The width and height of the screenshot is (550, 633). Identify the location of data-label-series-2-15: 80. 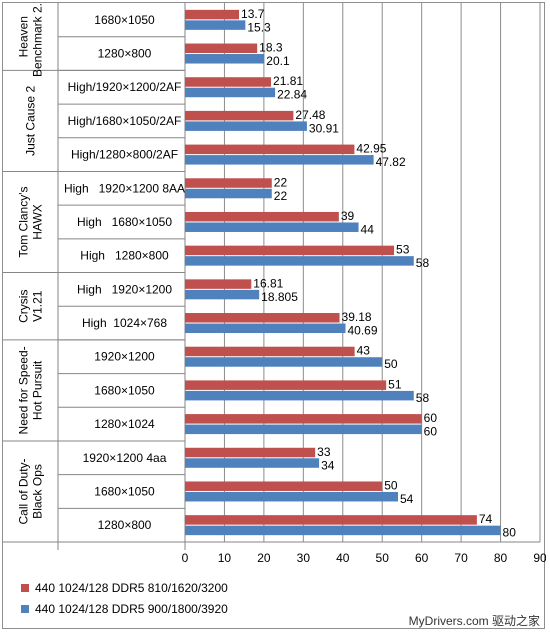
(510, 533).